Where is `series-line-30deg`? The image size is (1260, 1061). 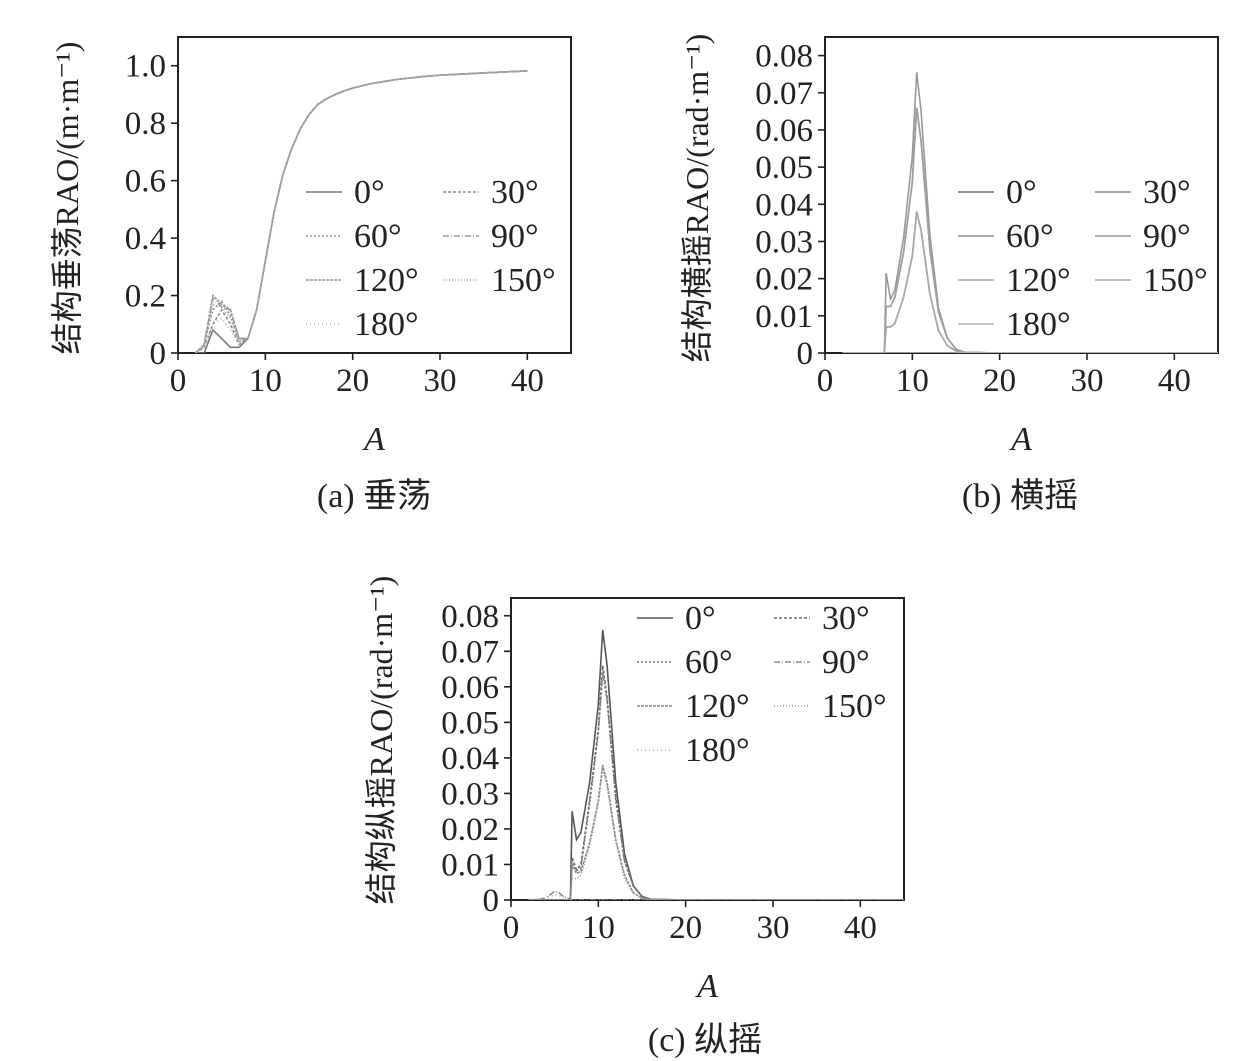 series-line-30deg is located at coordinates (716, 782).